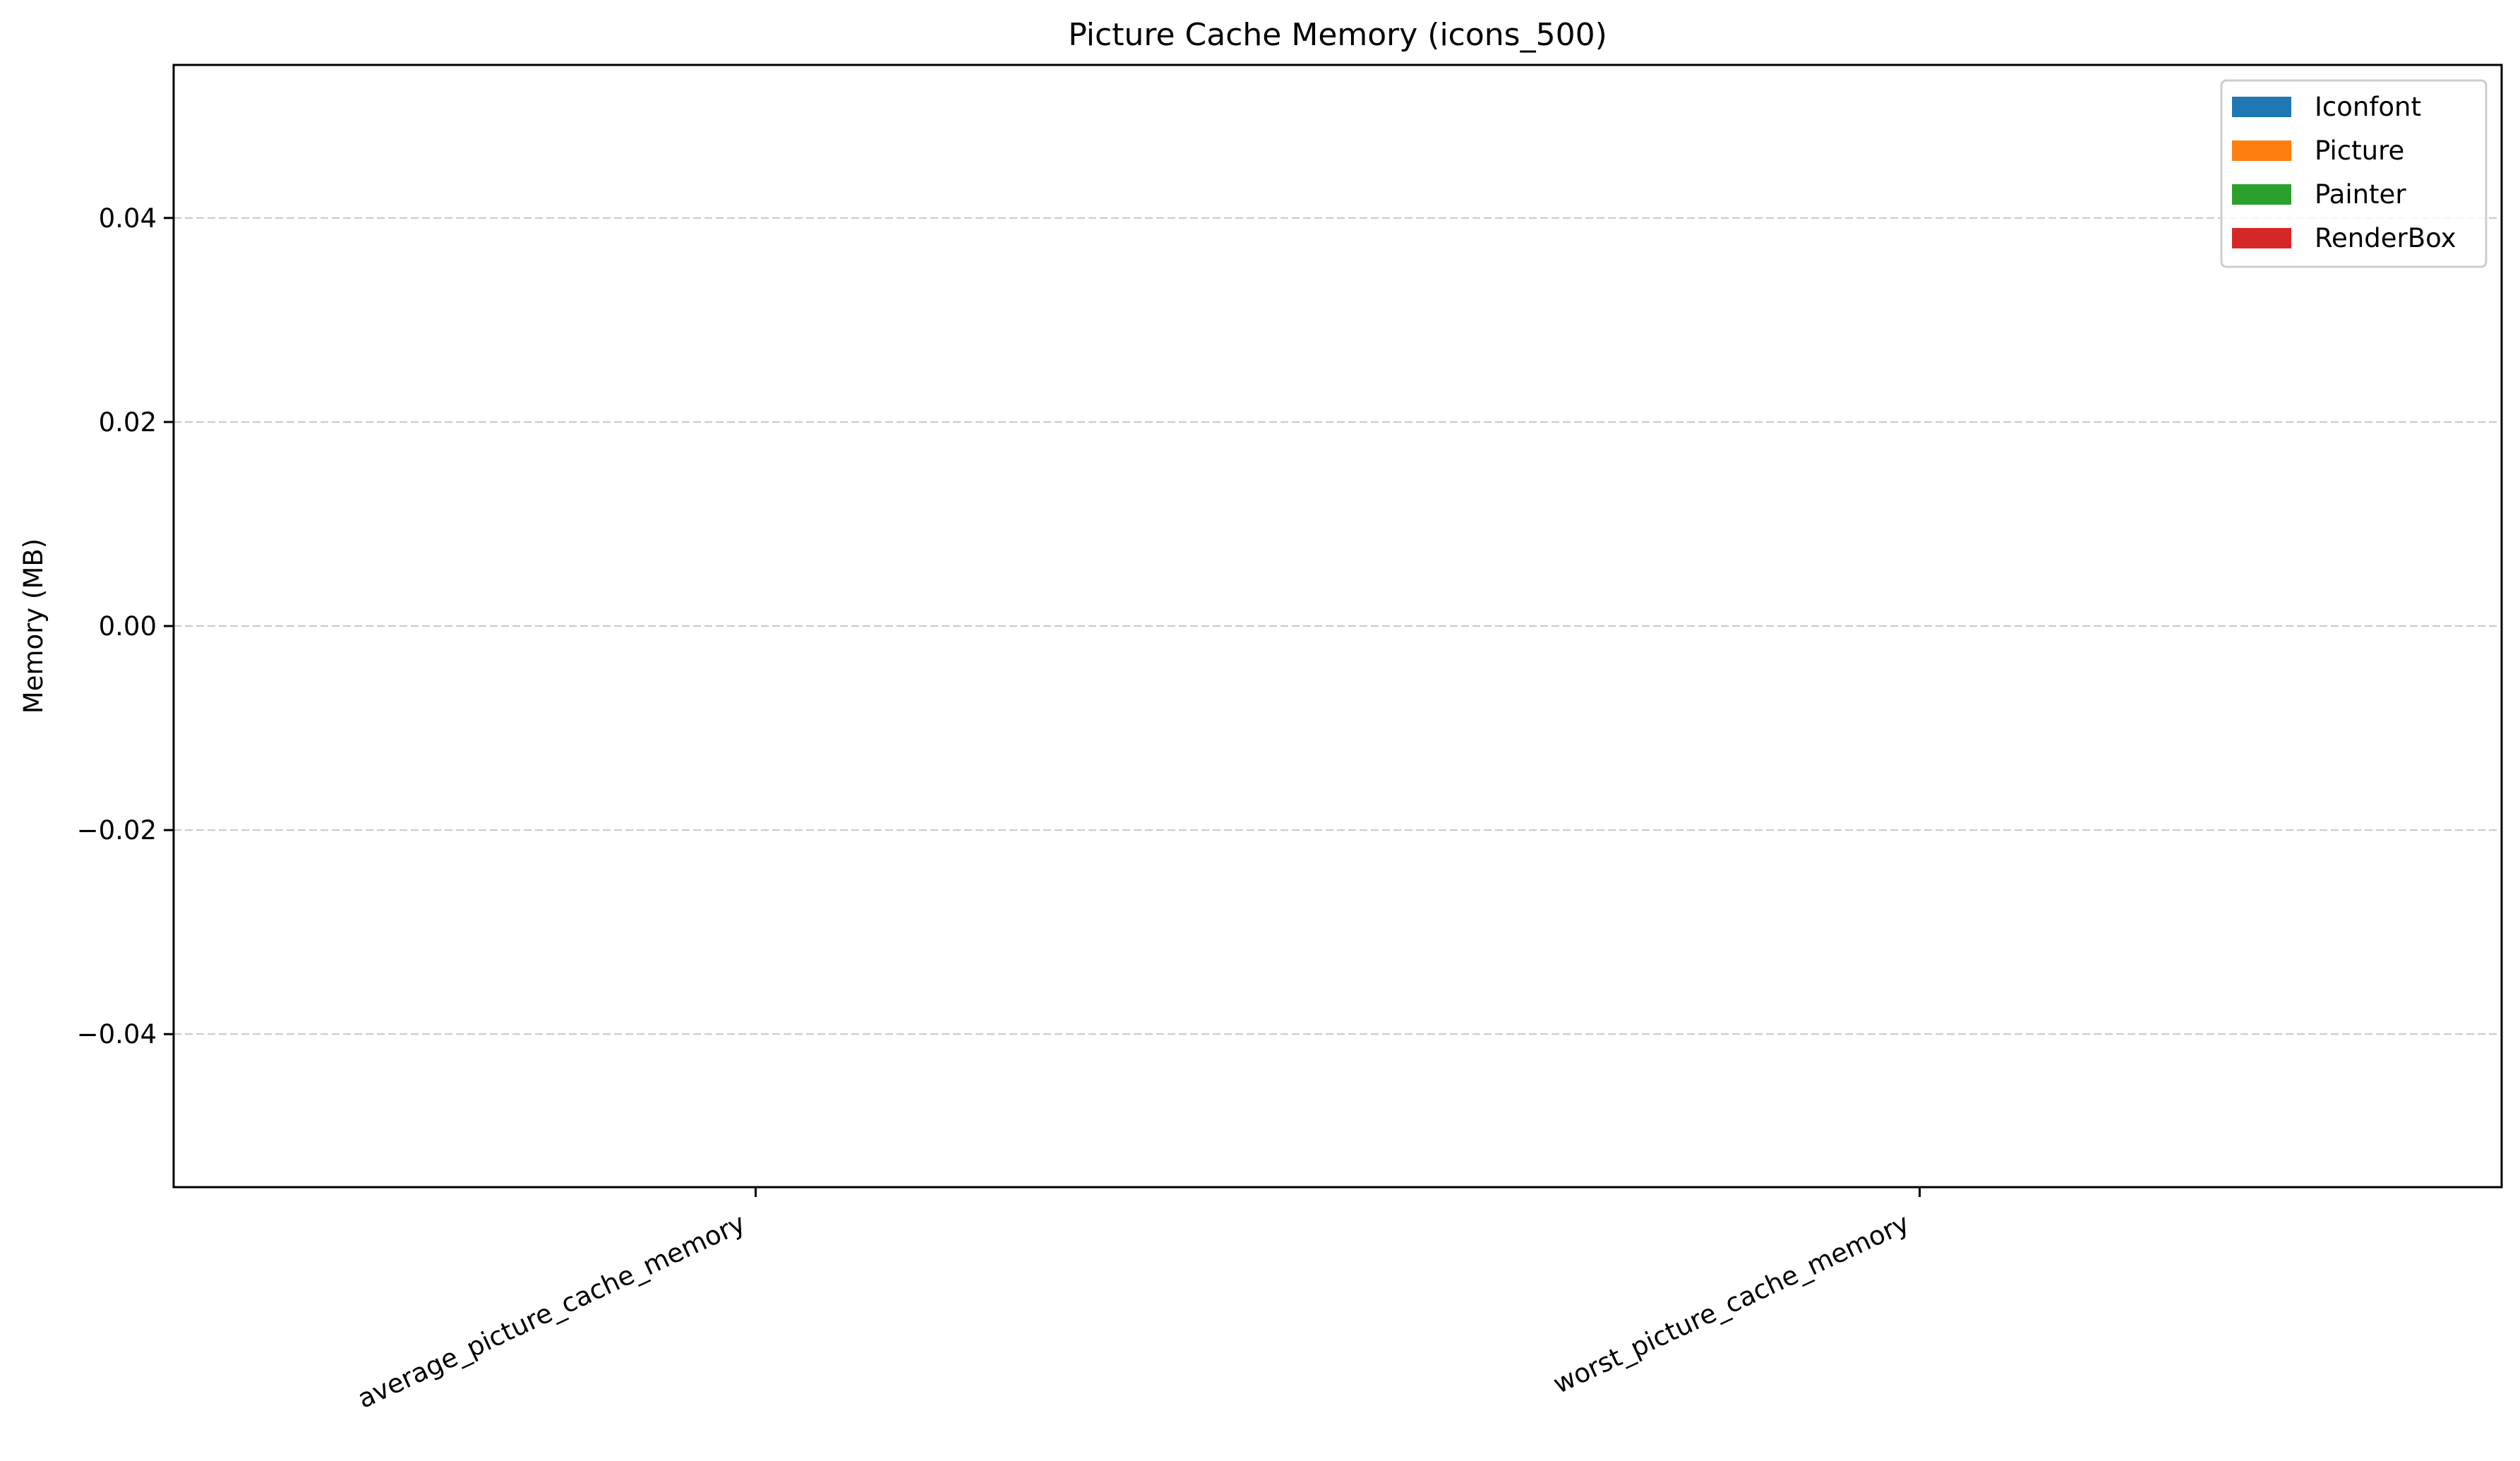 This screenshot has width=2520, height=1461. What do you see at coordinates (2368, 107) in the screenshot?
I see `legend-label-iconfont: Iconfont` at bounding box center [2368, 107].